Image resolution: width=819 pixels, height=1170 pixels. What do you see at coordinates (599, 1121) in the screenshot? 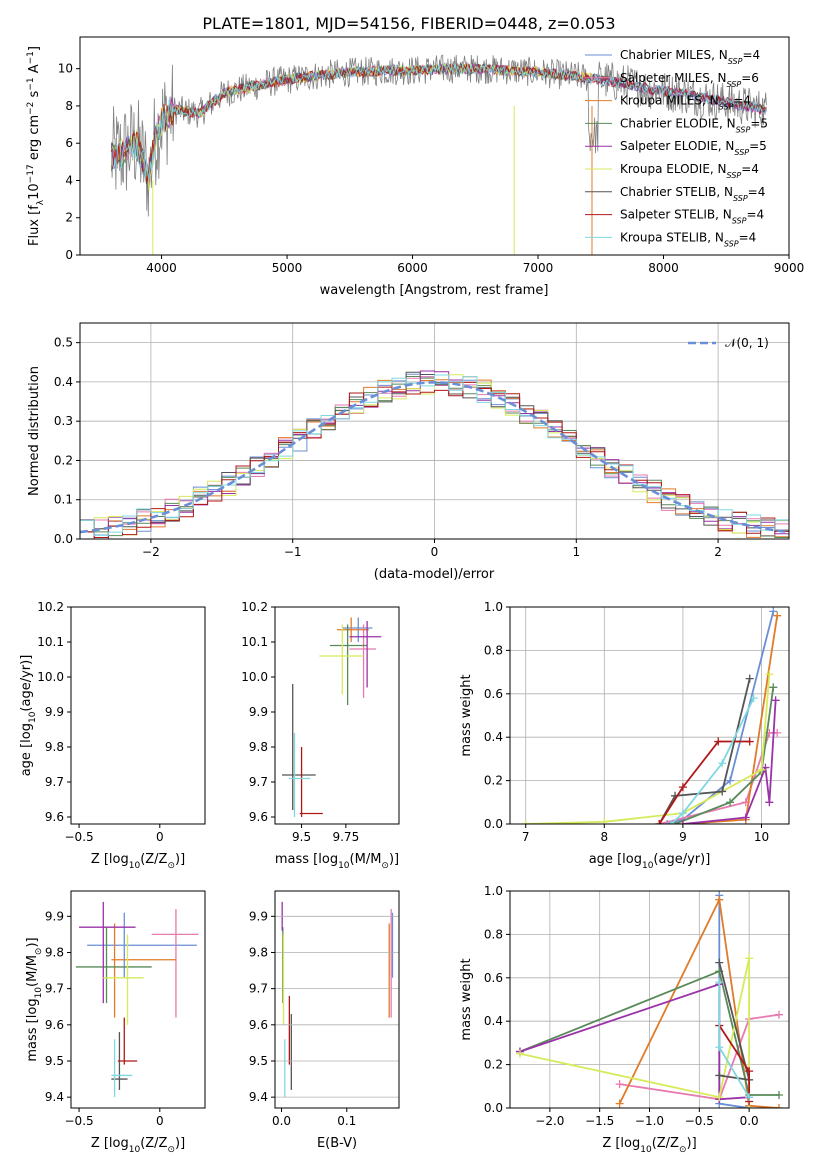
I see `x-tick-label: −1.5` at bounding box center [599, 1121].